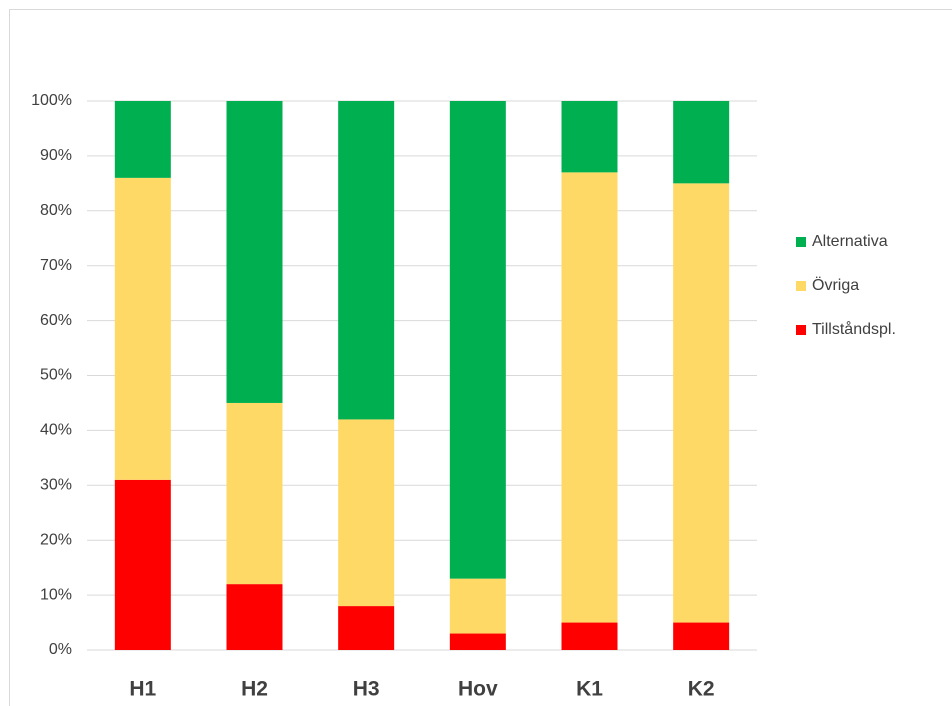 This screenshot has width=952, height=706. Describe the element at coordinates (51, 100) in the screenshot. I see `y-tick-label: 100%` at that location.